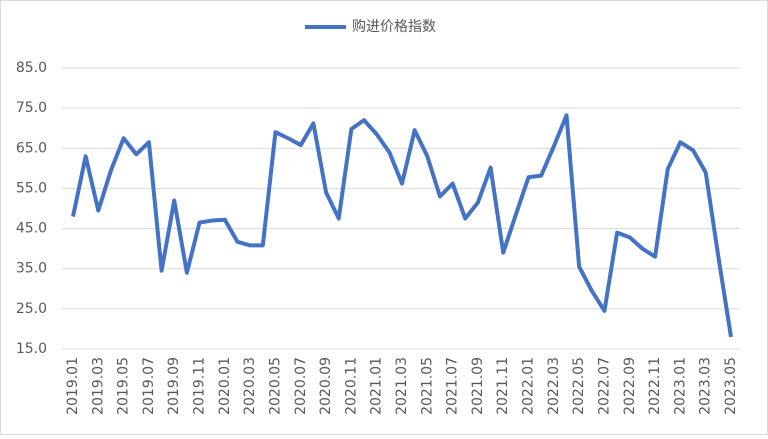 The height and width of the screenshot is (439, 768). Describe the element at coordinates (200, 386) in the screenshot. I see `x-tick-label: 2019.11` at that location.